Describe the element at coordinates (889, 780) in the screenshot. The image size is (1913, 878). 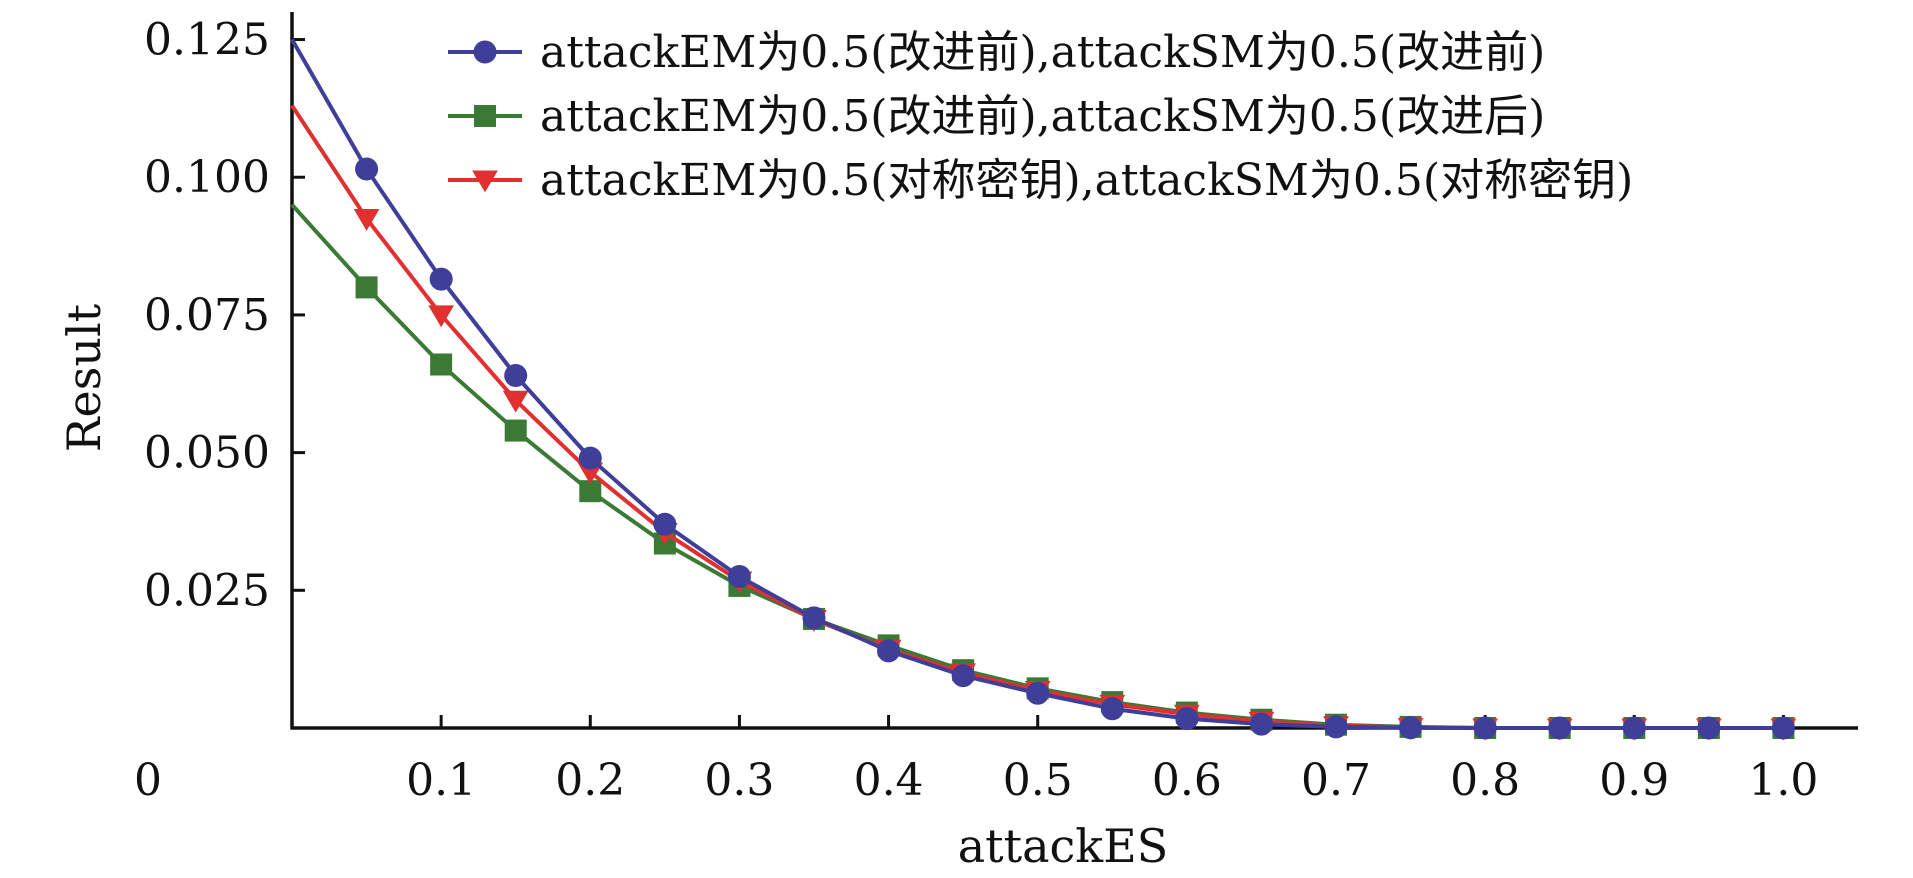
I see `x-tick-label: 0.4` at that location.